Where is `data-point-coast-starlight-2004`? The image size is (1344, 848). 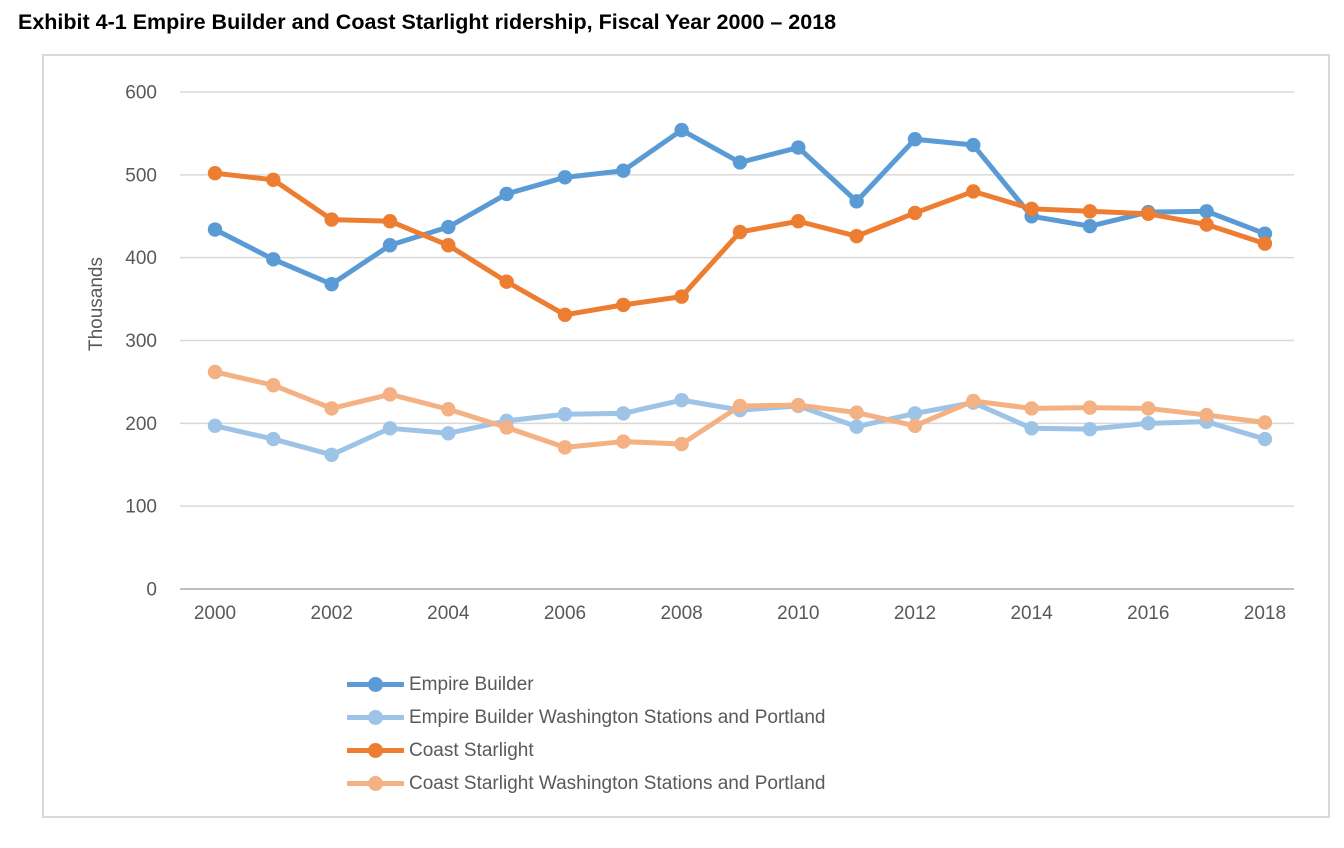
data-point-coast-starlight-2004 is located at coordinates (448, 245).